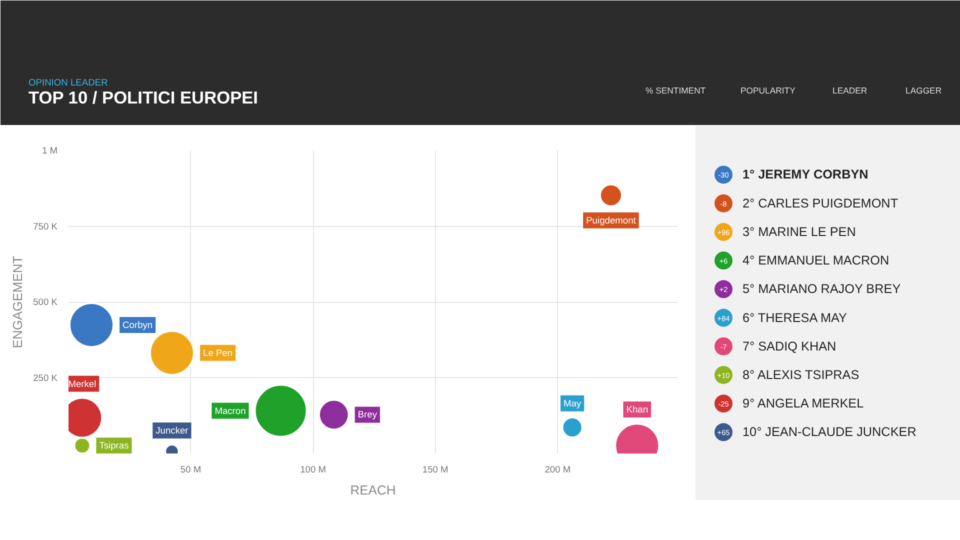 The image size is (960, 540). I want to click on text: 6° THERESA MAY, so click(795, 317).